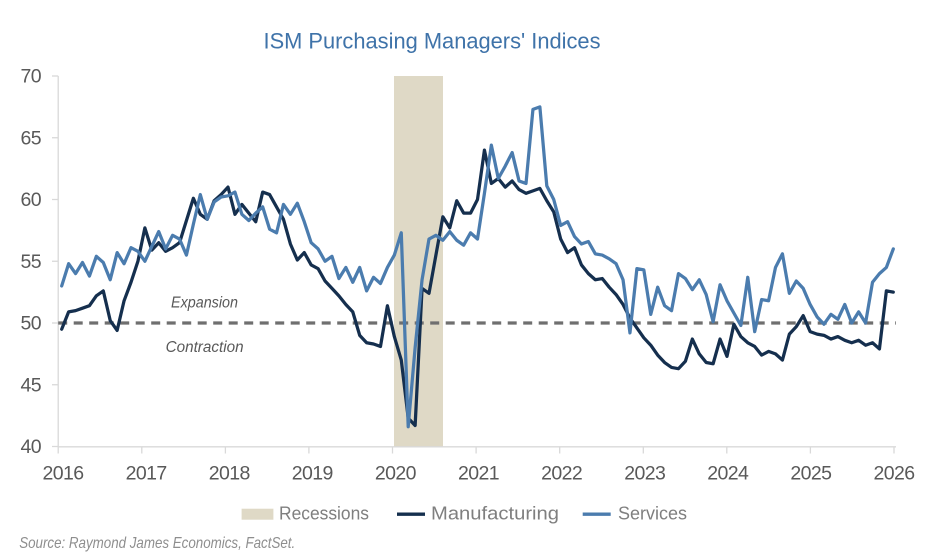  Describe the element at coordinates (644, 474) in the screenshot. I see `svg-text: 2023` at that location.